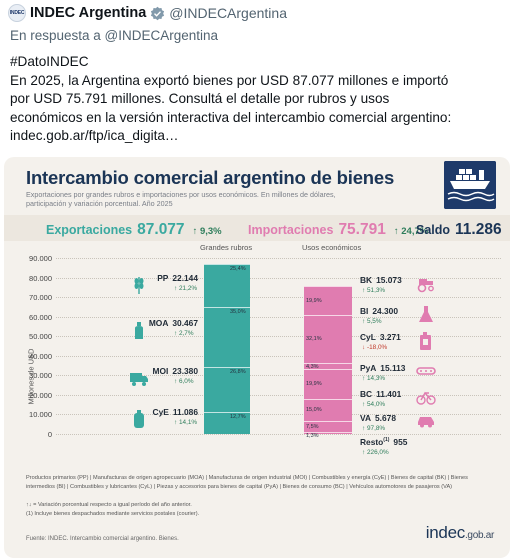  I want to click on category-value: 955, so click(400, 442).